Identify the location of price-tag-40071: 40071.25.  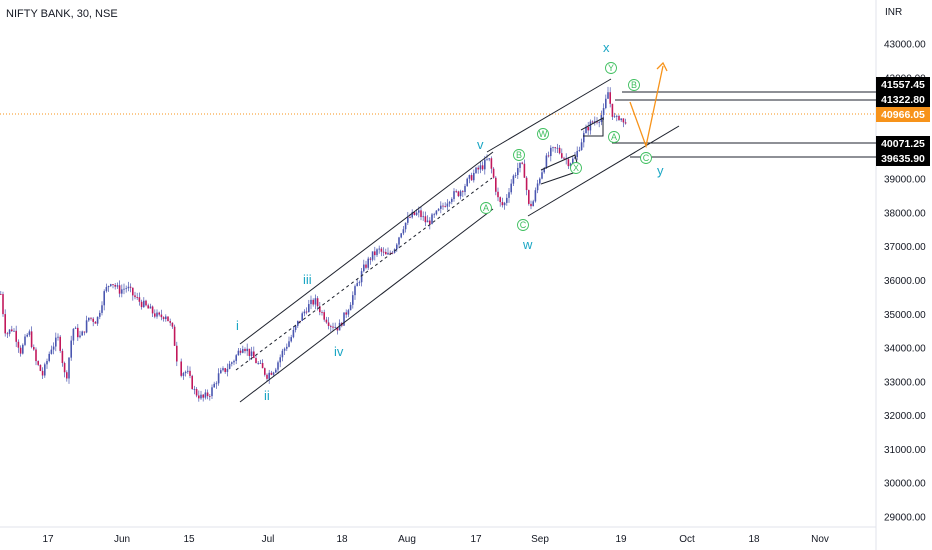
(903, 143).